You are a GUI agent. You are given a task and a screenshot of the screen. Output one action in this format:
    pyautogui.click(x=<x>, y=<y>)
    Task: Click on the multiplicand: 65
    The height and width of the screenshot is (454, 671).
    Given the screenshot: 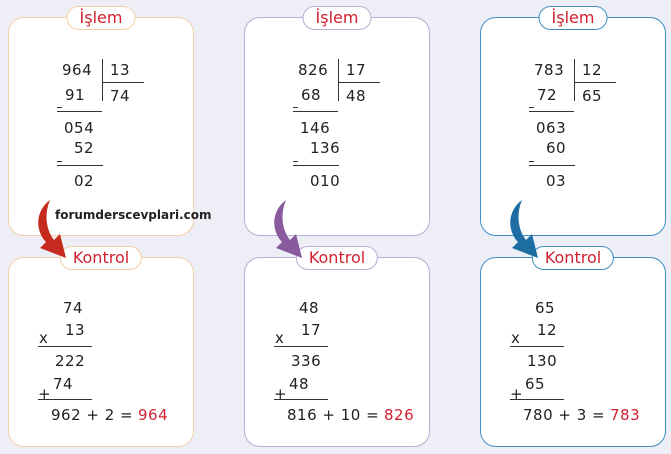 What is the action you would take?
    pyautogui.click(x=545, y=308)
    